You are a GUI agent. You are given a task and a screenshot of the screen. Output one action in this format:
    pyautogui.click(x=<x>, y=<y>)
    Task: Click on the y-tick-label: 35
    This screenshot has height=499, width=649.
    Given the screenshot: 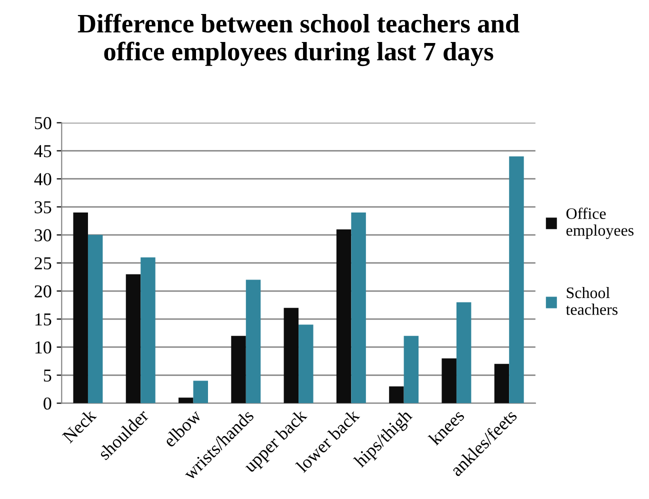 What is the action you would take?
    pyautogui.click(x=43, y=207)
    